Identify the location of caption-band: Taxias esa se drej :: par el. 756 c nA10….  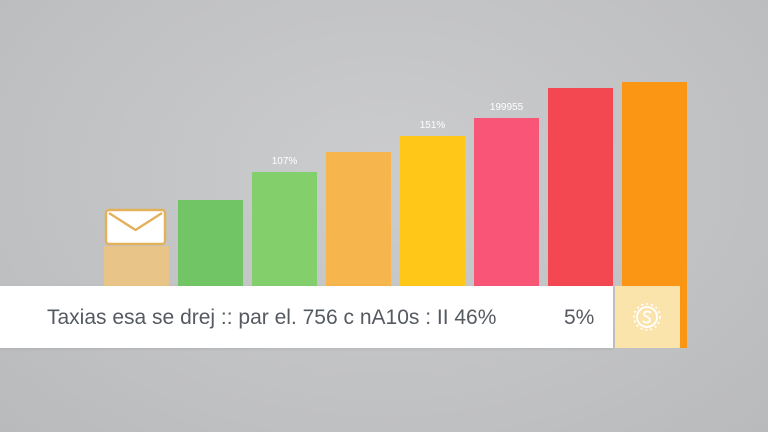
(306, 317).